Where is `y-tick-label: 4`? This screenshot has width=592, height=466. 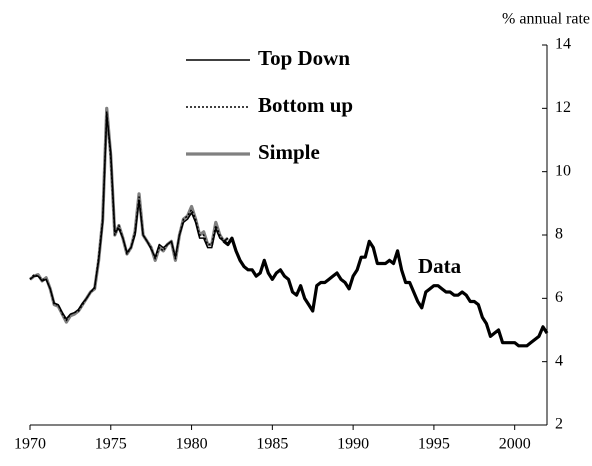 y-tick-label: 4 is located at coordinates (559, 360).